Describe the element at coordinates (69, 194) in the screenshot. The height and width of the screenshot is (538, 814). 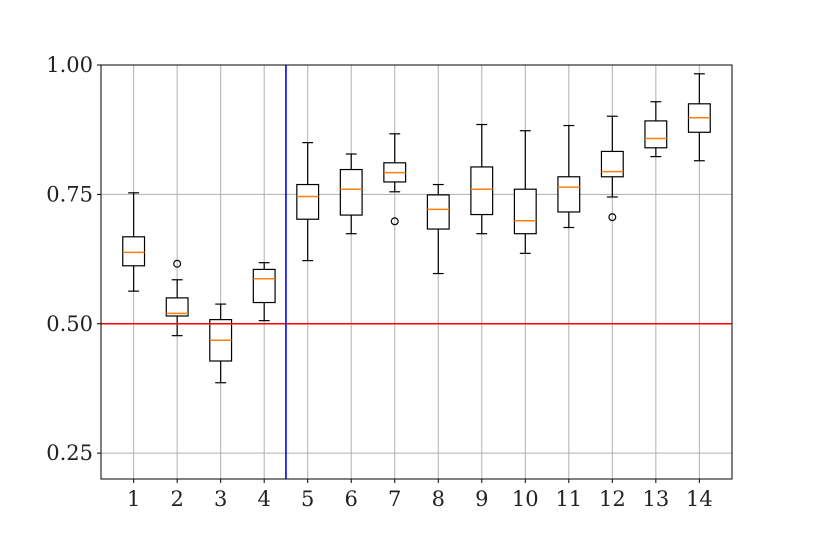
I see `y-tick-label: 0.75` at that location.